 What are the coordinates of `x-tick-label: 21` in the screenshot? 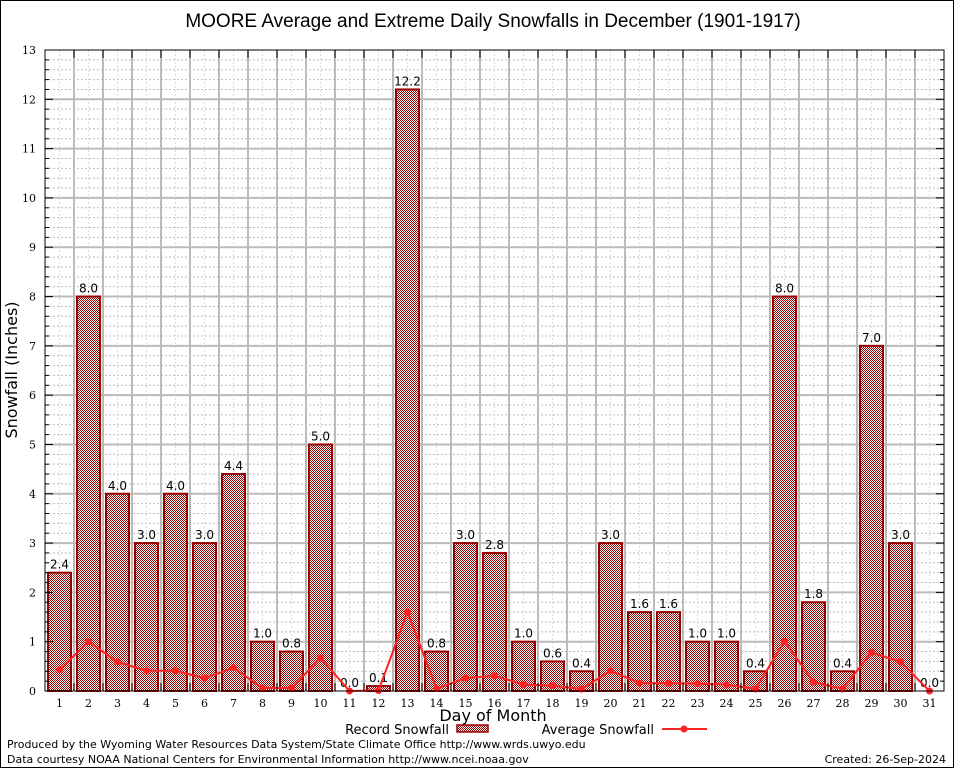 It's located at (640, 703).